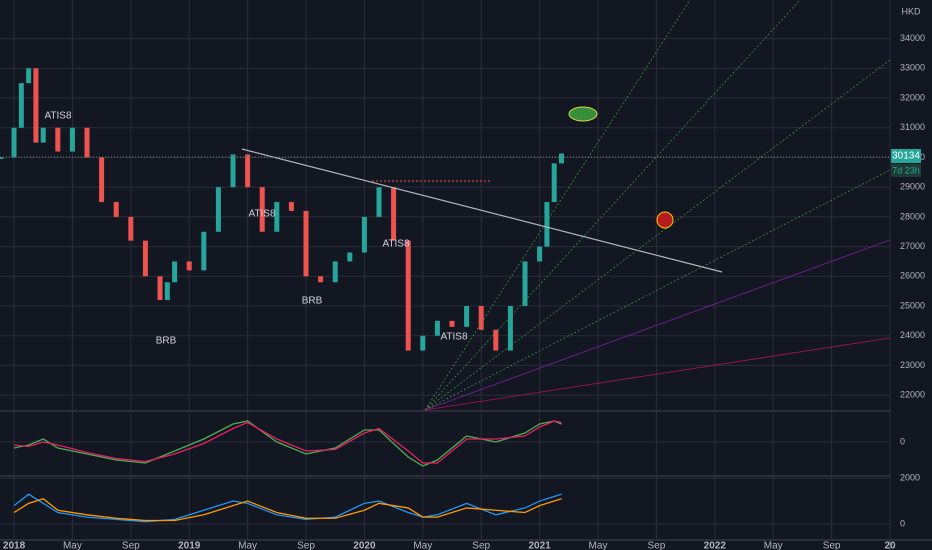 Image resolution: width=932 pixels, height=550 pixels. What do you see at coordinates (912, 335) in the screenshot?
I see `y-tick-label: 24000` at bounding box center [912, 335].